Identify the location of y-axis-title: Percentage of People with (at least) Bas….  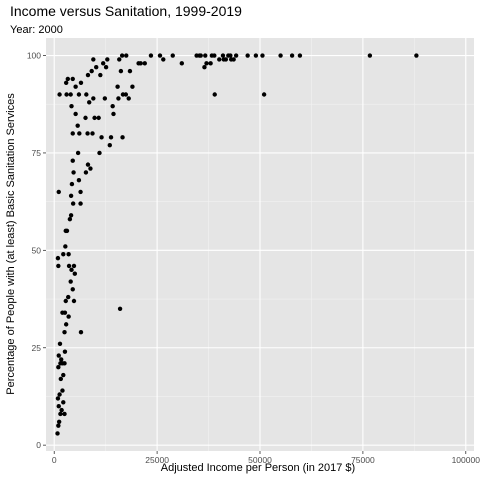
(11, 244).